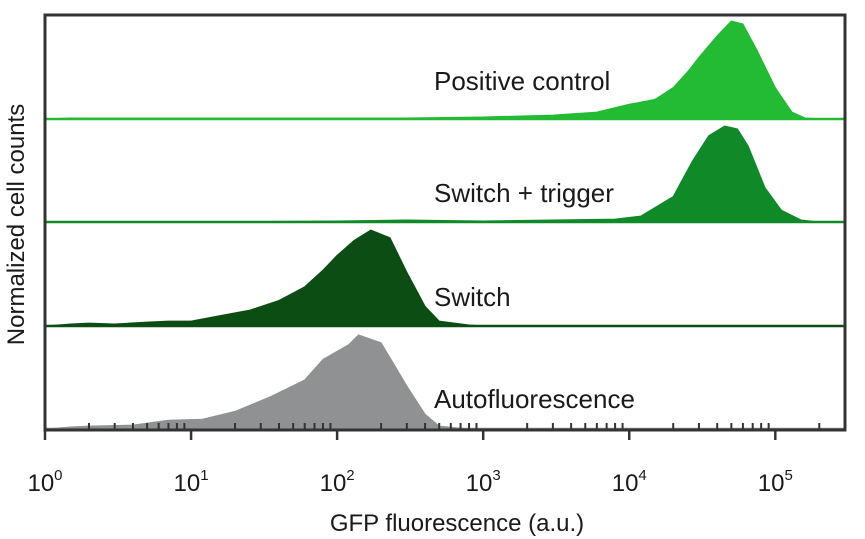 The height and width of the screenshot is (539, 865). Describe the element at coordinates (524, 193) in the screenshot. I see `series-label-switch-trigger: Switch + trigger` at that location.